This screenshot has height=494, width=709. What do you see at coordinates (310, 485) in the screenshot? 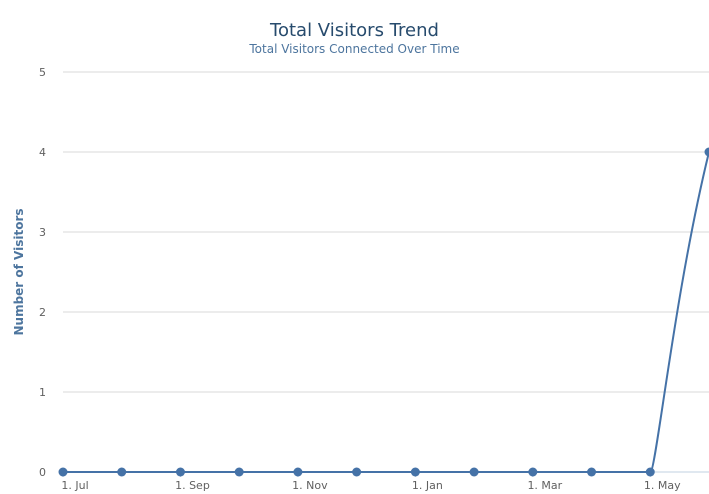
I see `x-tick-label: 1. Nov` at bounding box center [310, 485].